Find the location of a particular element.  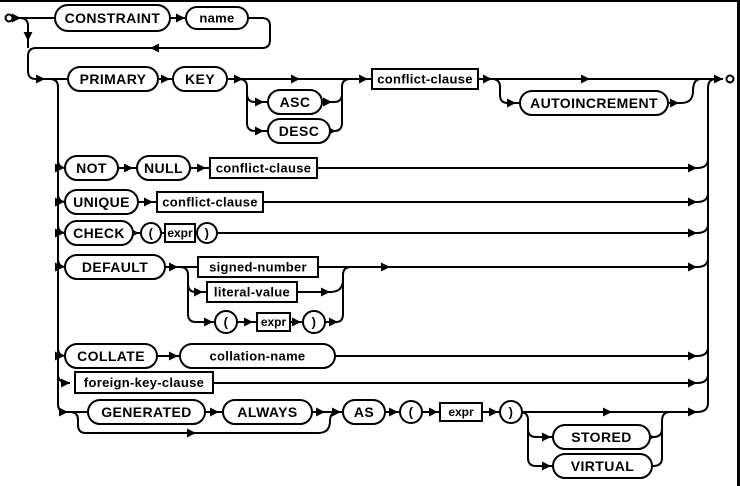

svg-text: AS is located at coordinates (364, 412).